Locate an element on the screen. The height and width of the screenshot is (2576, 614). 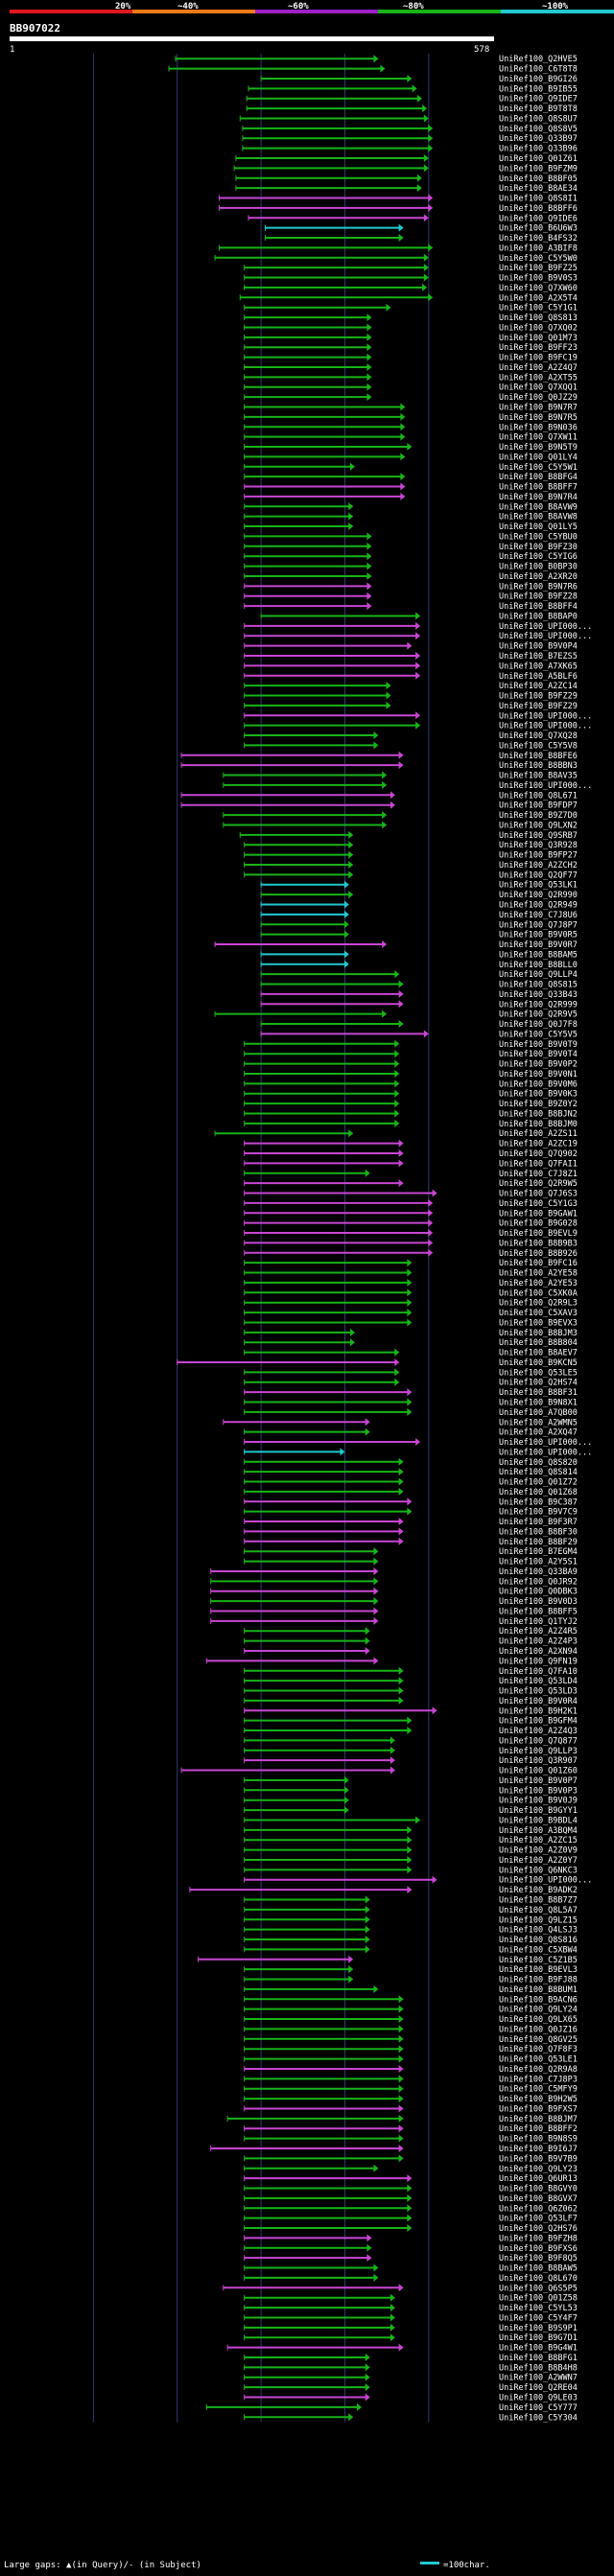
hit-label: UniRef100_A2Z4Q3 is located at coordinates (538, 1731).